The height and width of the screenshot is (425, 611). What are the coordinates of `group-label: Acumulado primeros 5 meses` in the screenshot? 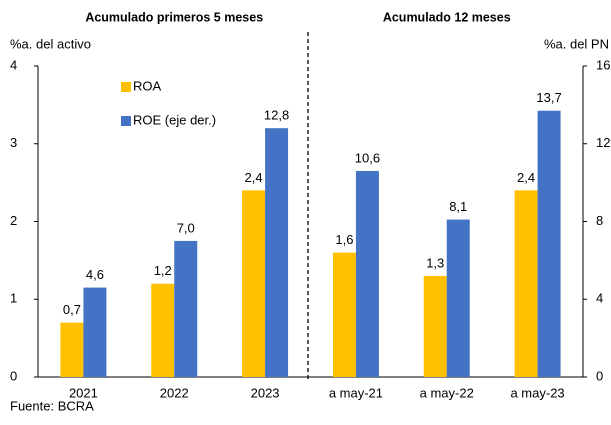 It's located at (174, 17).